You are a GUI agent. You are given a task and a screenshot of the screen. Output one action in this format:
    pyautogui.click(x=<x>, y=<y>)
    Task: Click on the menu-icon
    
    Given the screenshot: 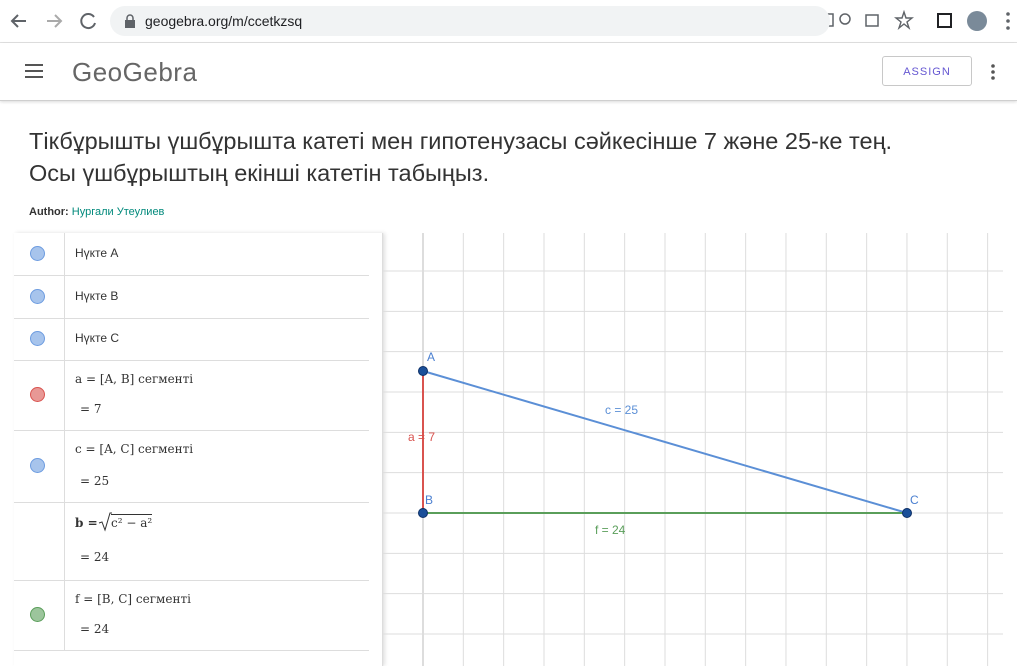 What is the action you would take?
    pyautogui.click(x=1008, y=21)
    